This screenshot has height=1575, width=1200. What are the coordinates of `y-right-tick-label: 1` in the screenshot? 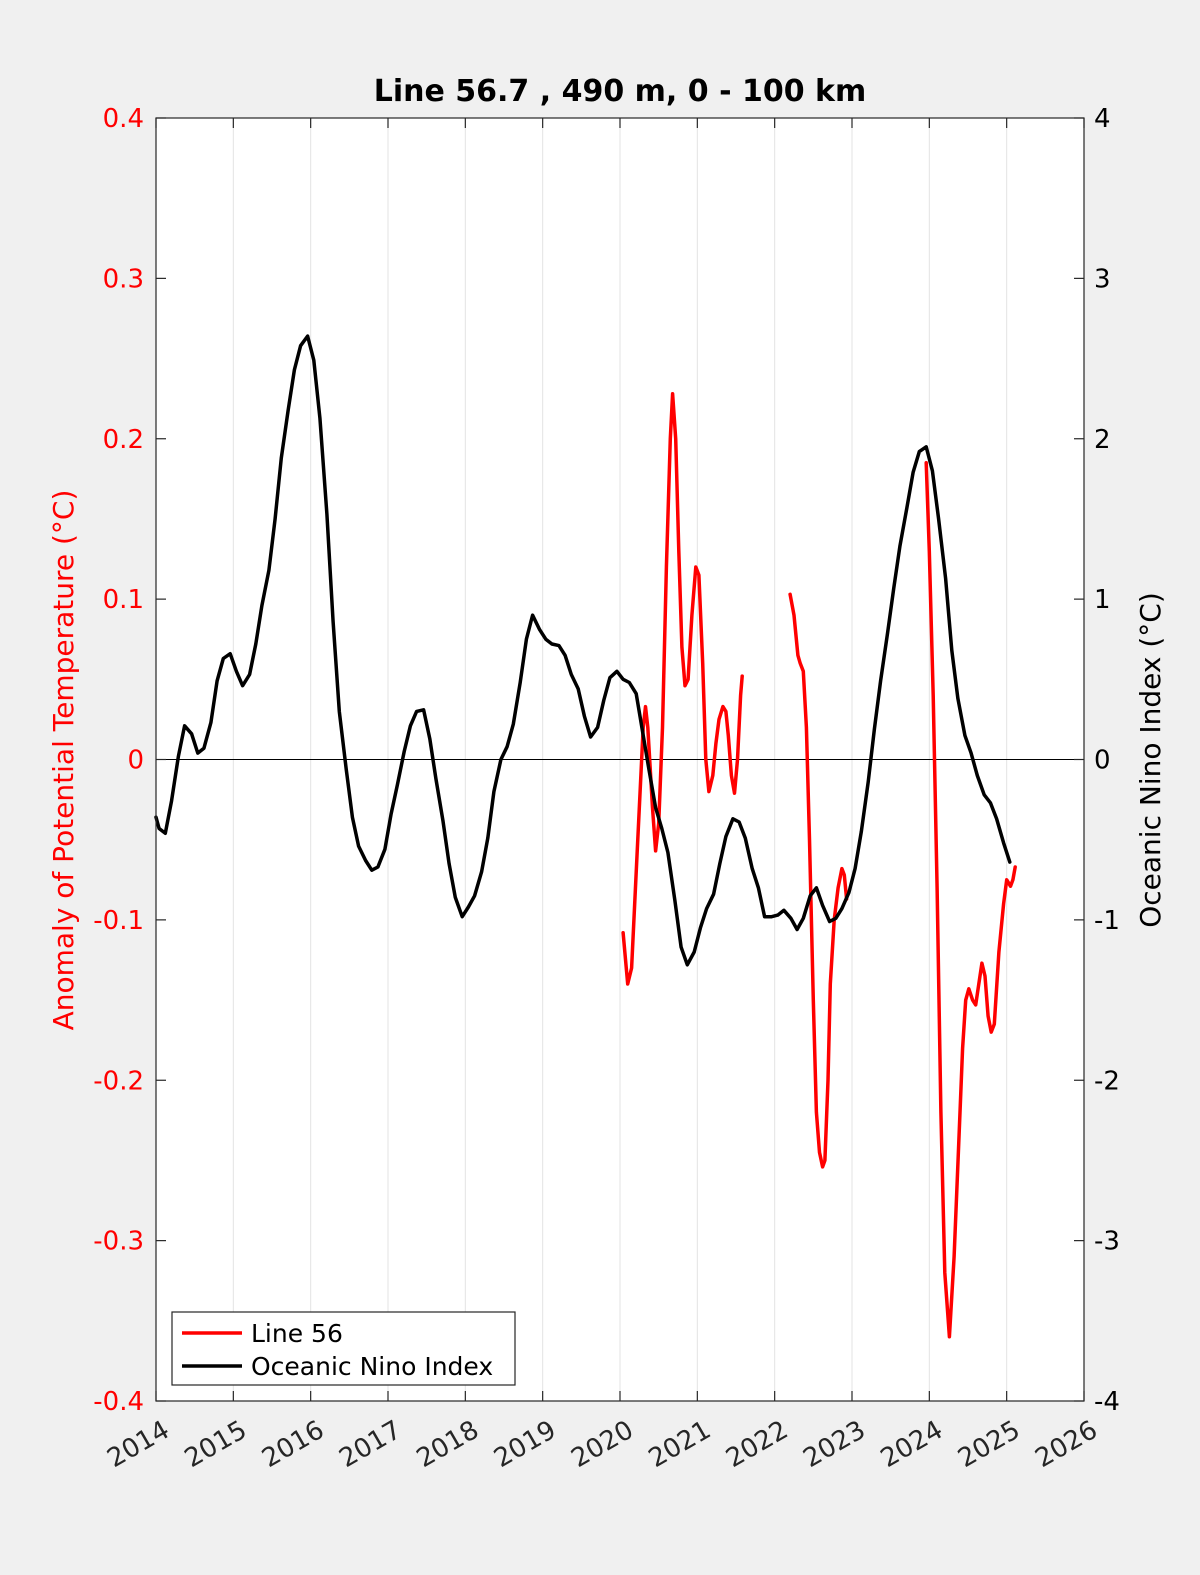 It's located at (1102, 600).